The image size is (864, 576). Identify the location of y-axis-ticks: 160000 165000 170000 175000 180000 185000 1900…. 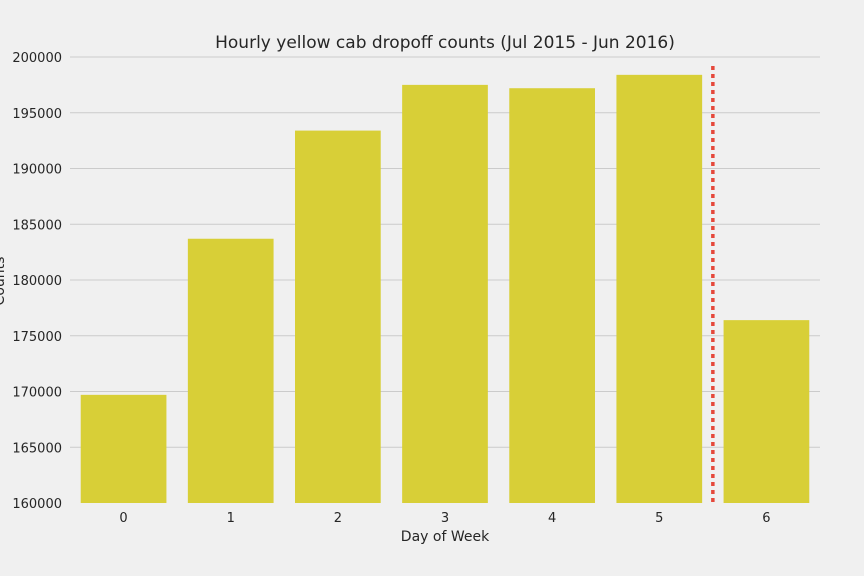
(37, 281).